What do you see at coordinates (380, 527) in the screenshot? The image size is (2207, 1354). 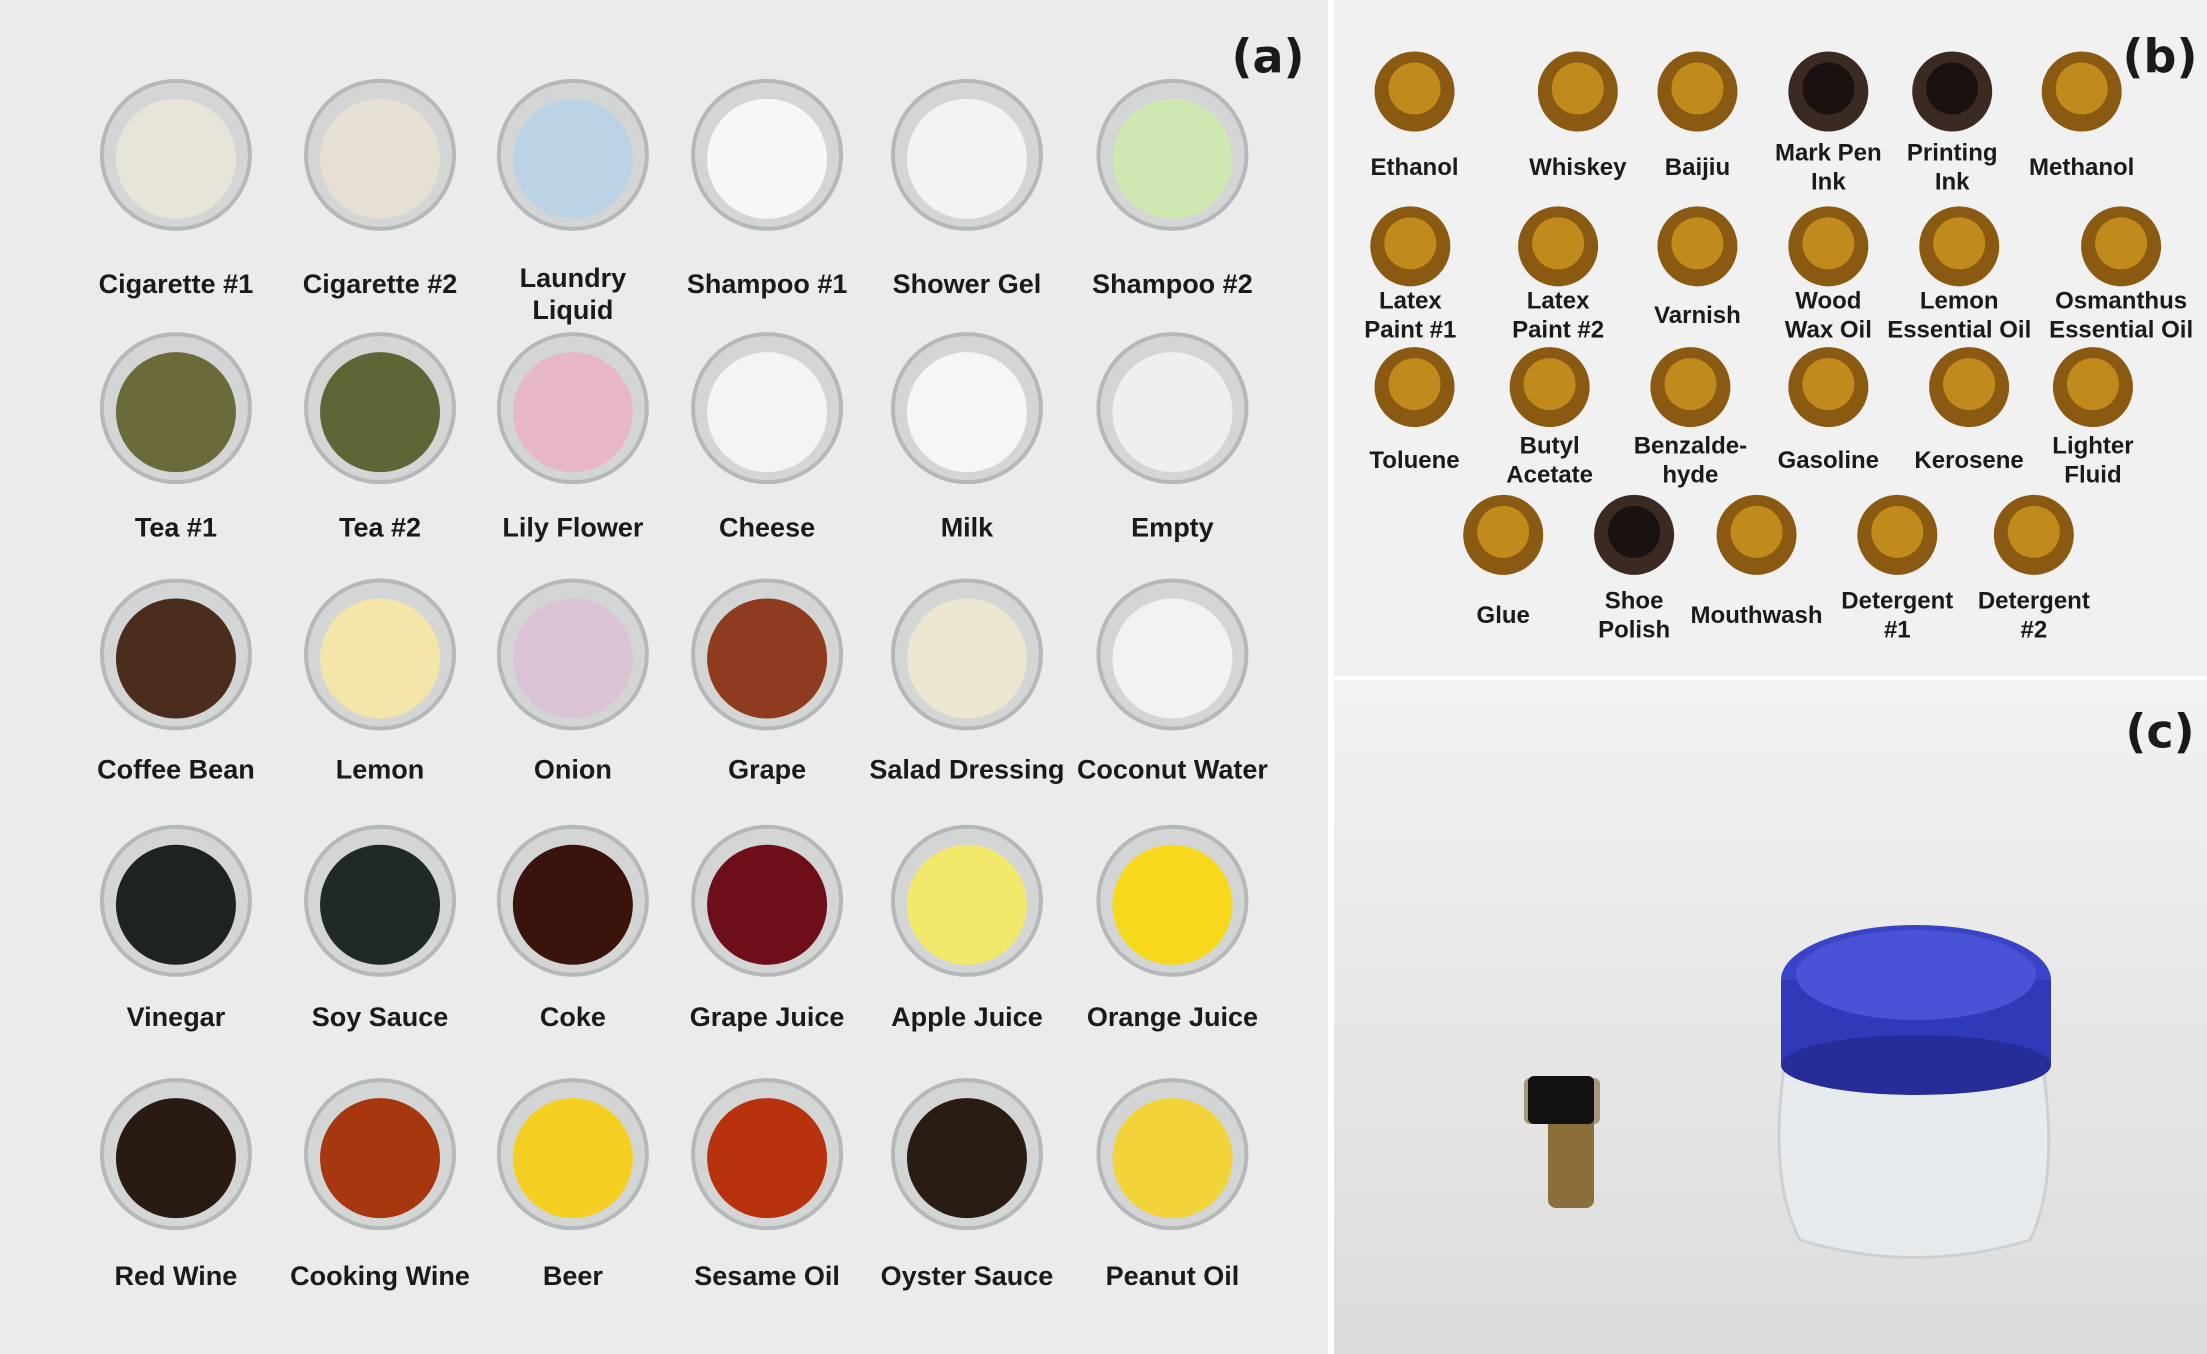 I see `item-label: Tea #2` at bounding box center [380, 527].